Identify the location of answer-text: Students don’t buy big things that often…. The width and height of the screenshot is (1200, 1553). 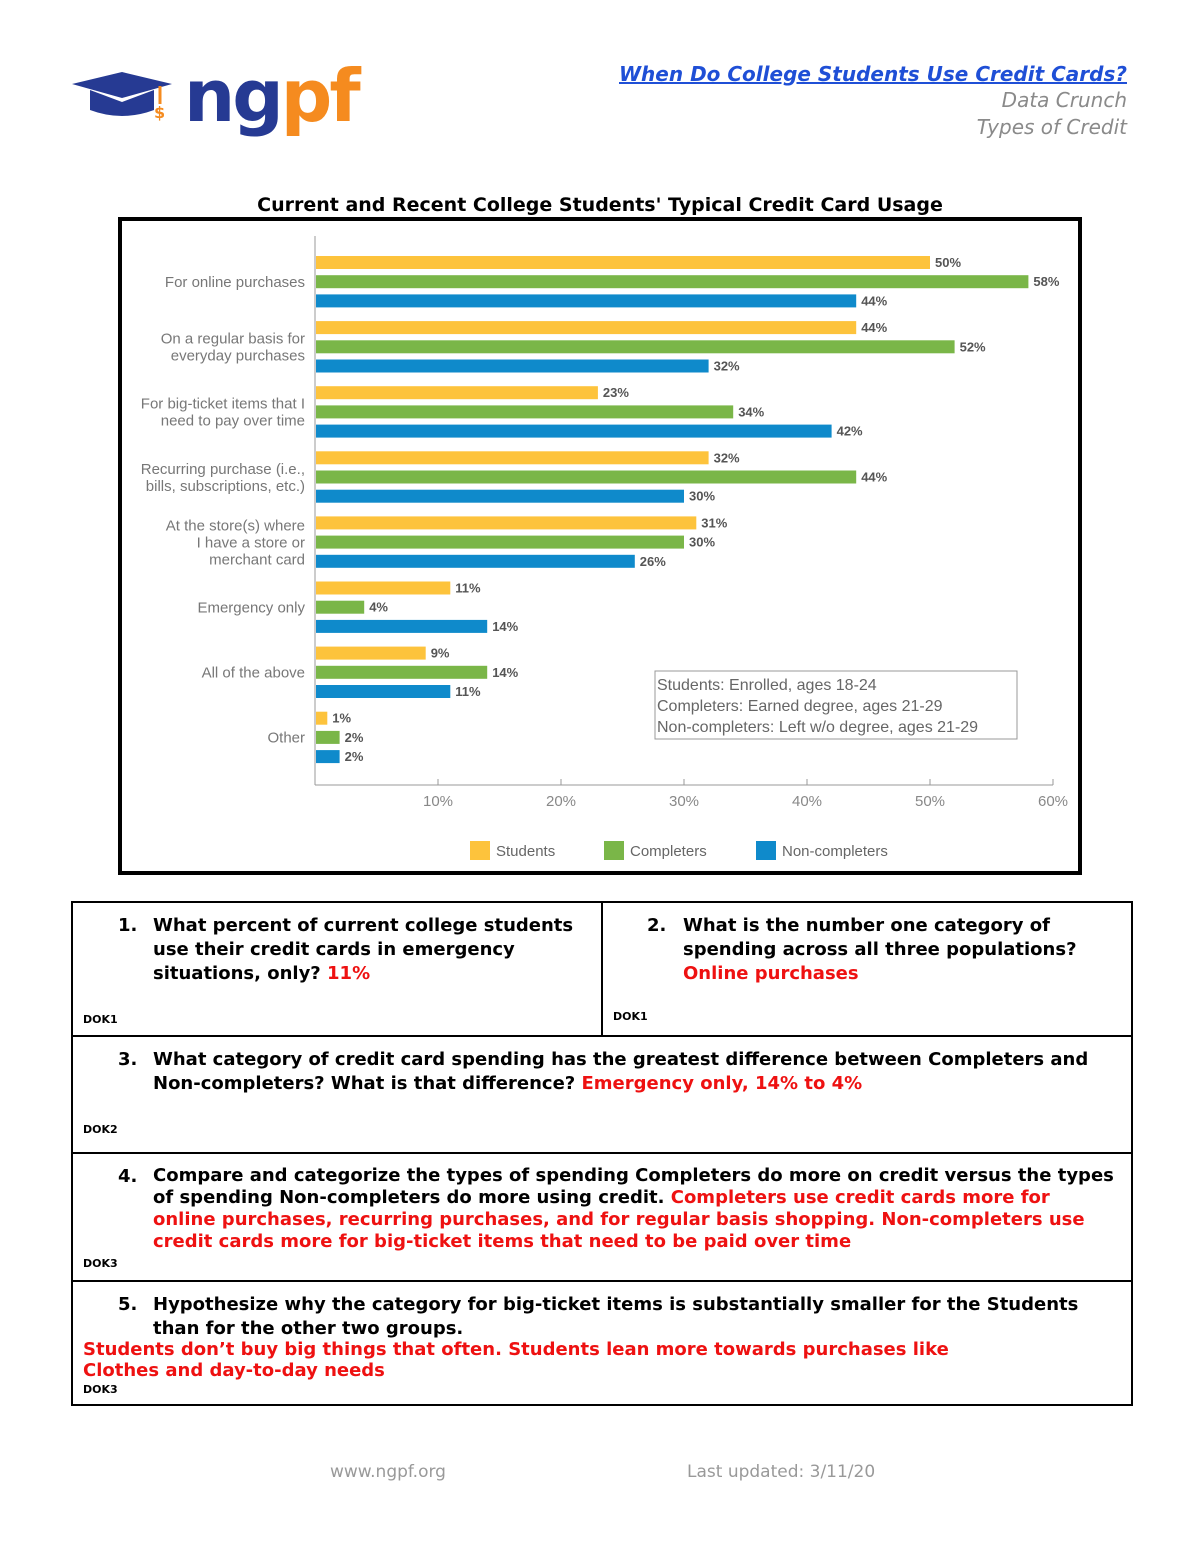
(516, 1360).